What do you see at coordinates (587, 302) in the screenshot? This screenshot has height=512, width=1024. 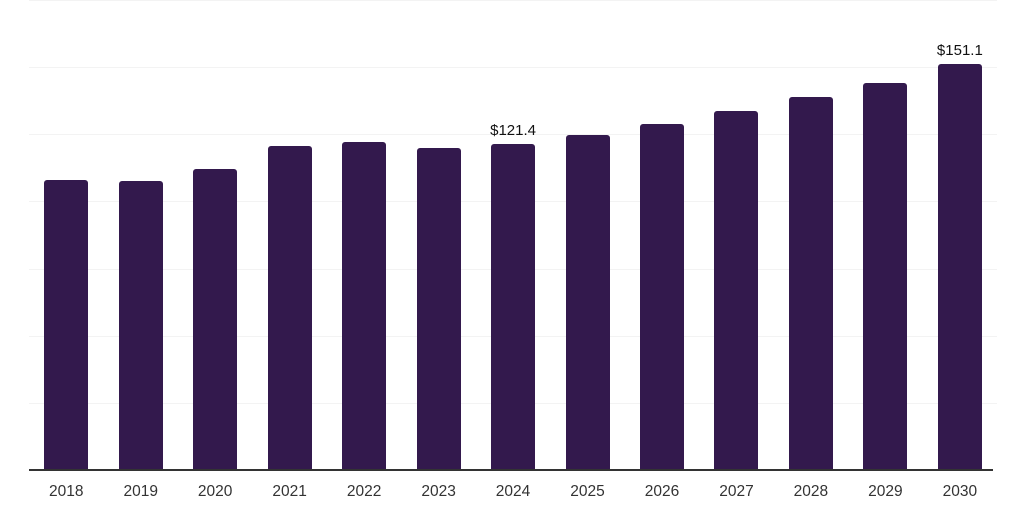 I see `bar-2025` at bounding box center [587, 302].